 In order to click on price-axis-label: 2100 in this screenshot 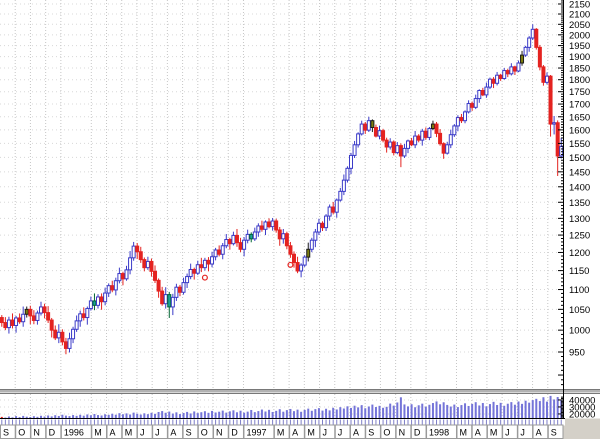, I will do `click(579, 15)`.